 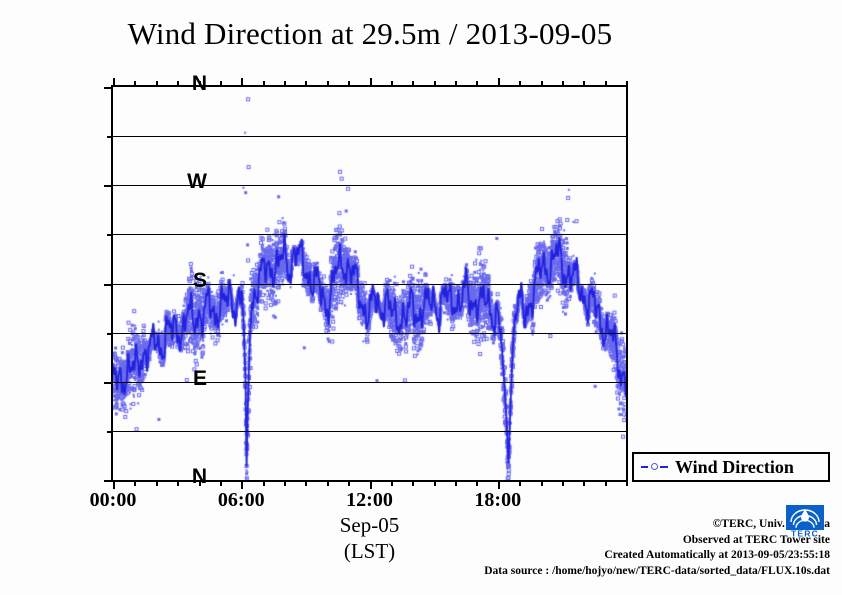 I want to click on legend: Wind Direction, so click(x=731, y=467).